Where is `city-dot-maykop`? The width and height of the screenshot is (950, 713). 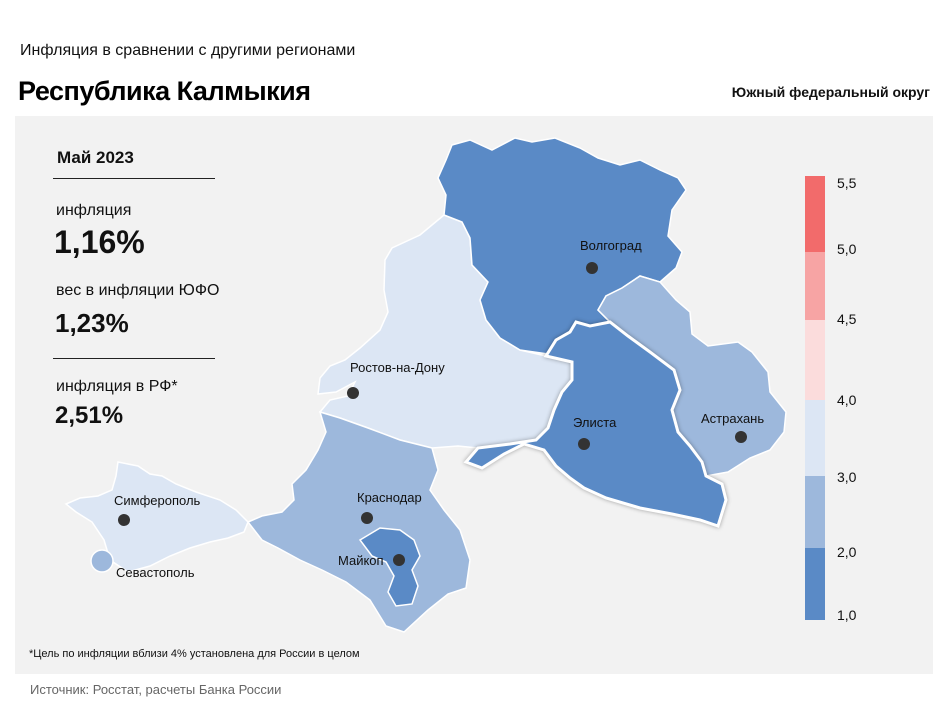
city-dot-maykop is located at coordinates (399, 560).